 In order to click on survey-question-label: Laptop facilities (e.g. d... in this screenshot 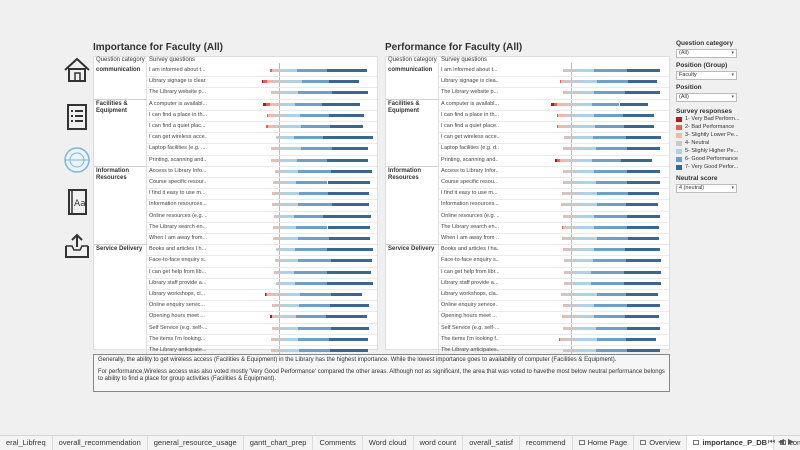, I will do `click(470, 148)`.